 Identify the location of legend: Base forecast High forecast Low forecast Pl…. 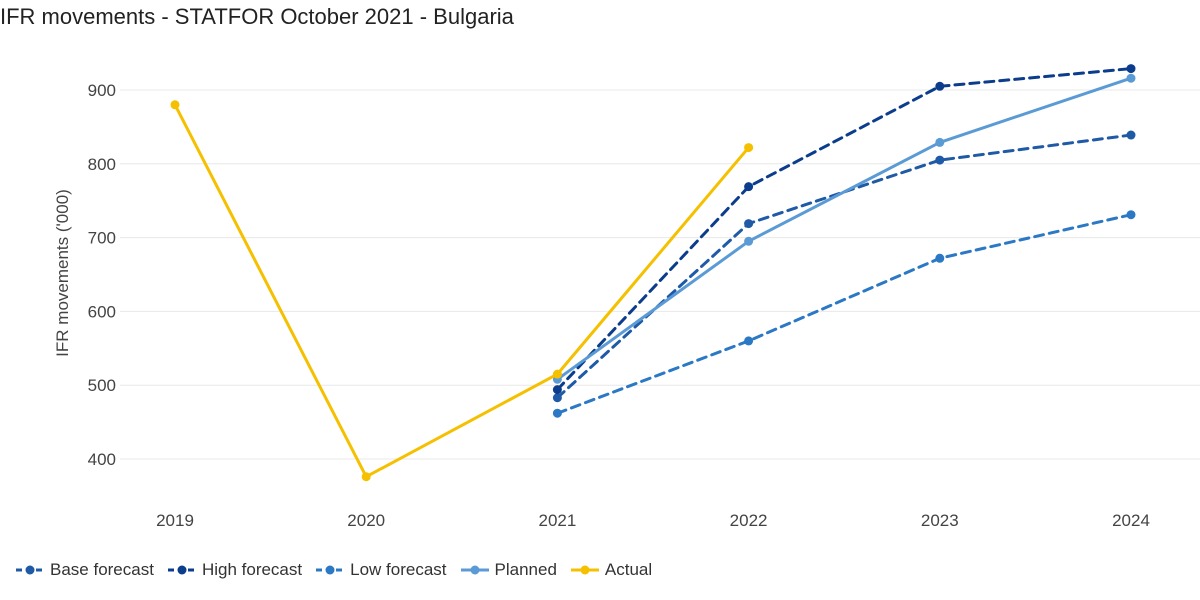
(339, 570).